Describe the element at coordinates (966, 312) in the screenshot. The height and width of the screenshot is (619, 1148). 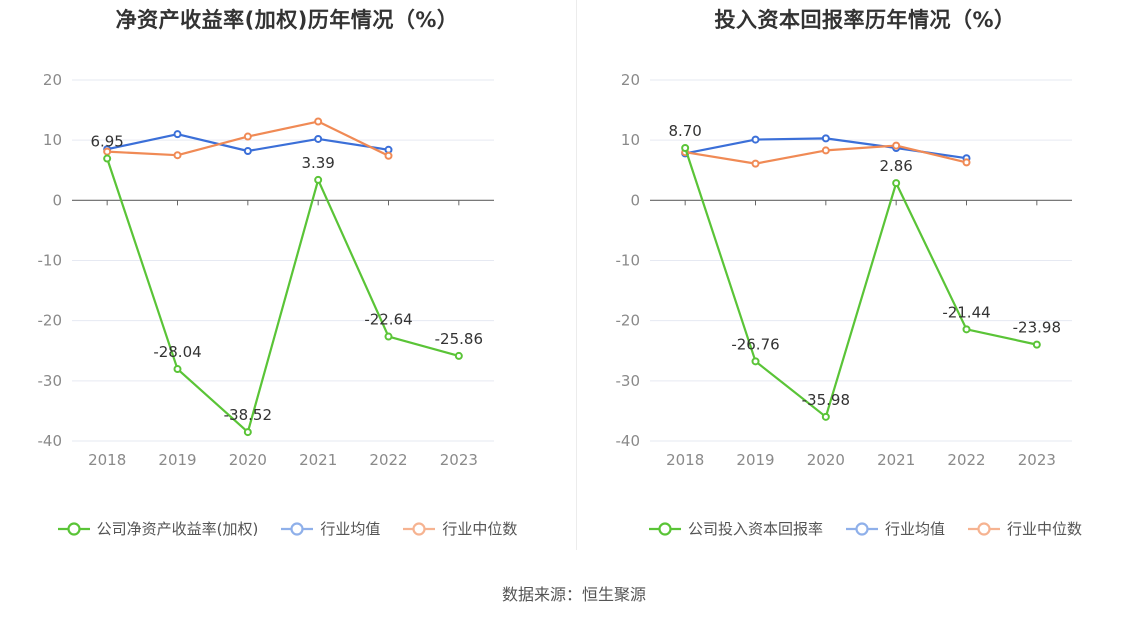
I see `data-label: -21.44` at that location.